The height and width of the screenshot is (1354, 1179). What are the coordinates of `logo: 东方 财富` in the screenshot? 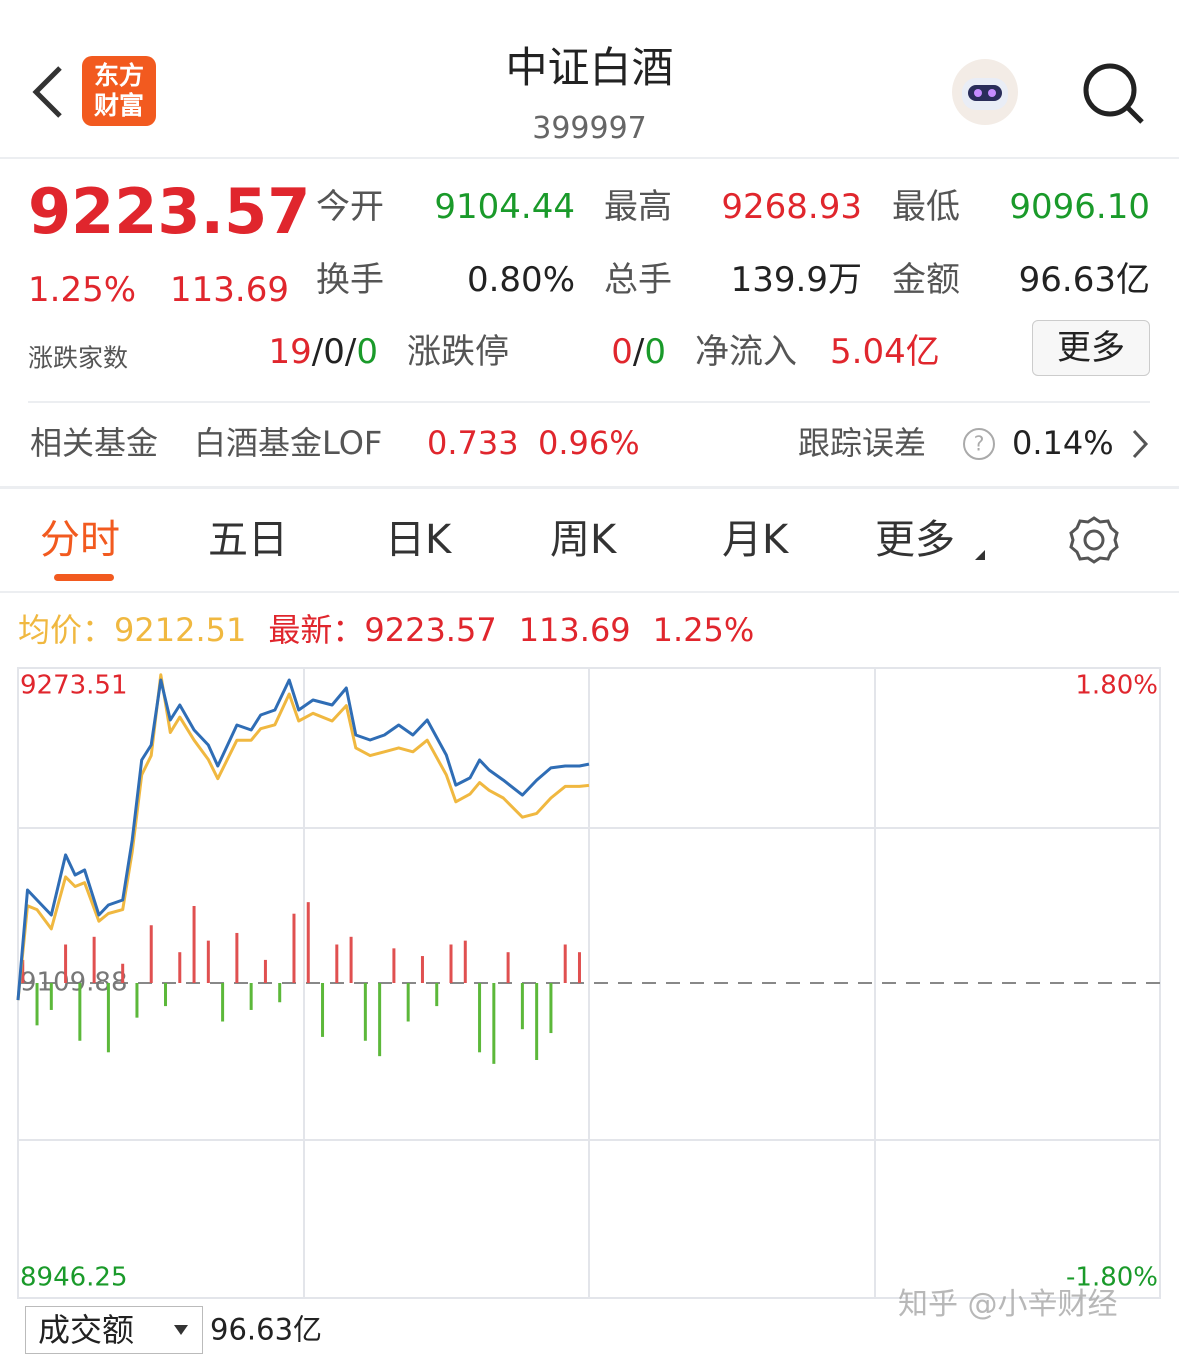 It's located at (119, 91).